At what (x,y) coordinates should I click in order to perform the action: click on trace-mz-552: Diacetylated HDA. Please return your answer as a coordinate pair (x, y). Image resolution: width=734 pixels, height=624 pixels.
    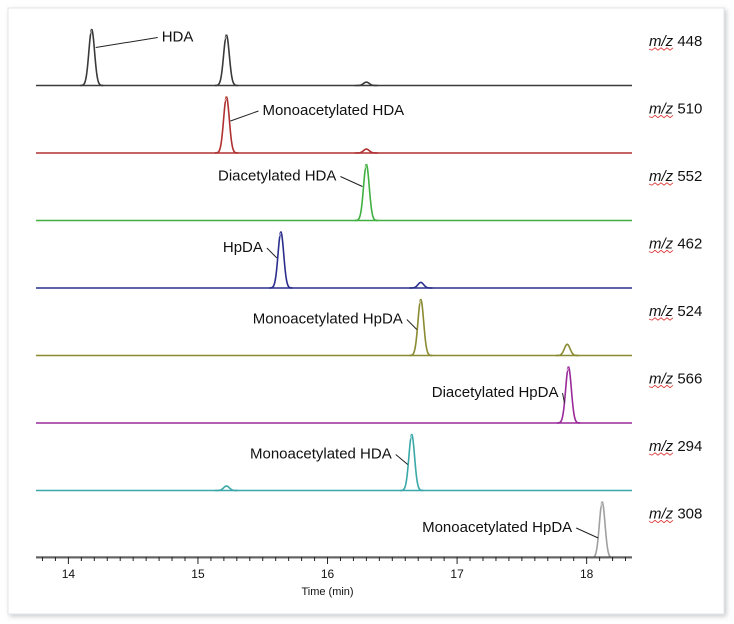
    Looking at the image, I should click on (334, 192).